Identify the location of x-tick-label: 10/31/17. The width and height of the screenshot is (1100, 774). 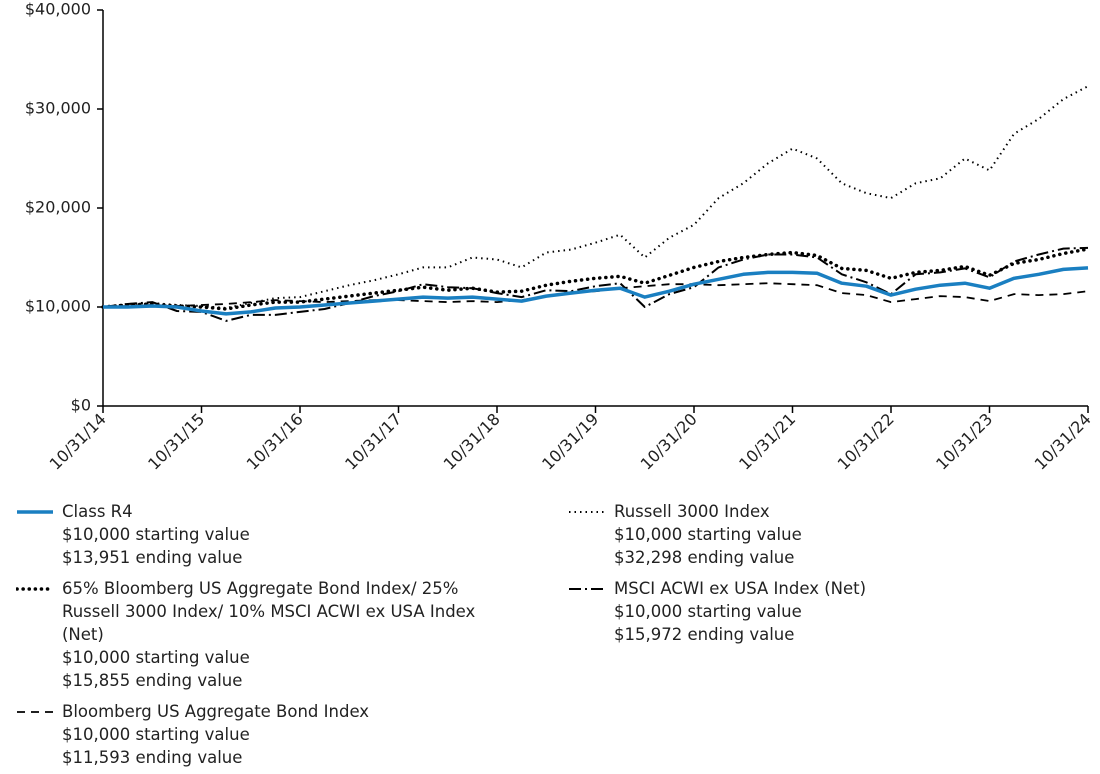
(373, 441).